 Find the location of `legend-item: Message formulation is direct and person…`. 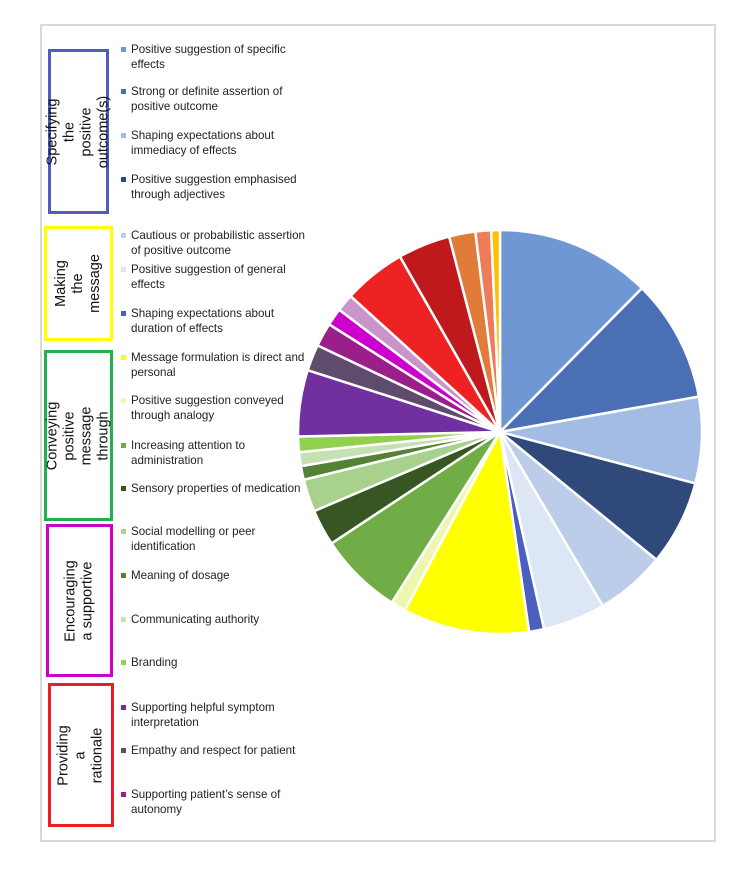

legend-item: Message formulation is direct and person… is located at coordinates (213, 365).